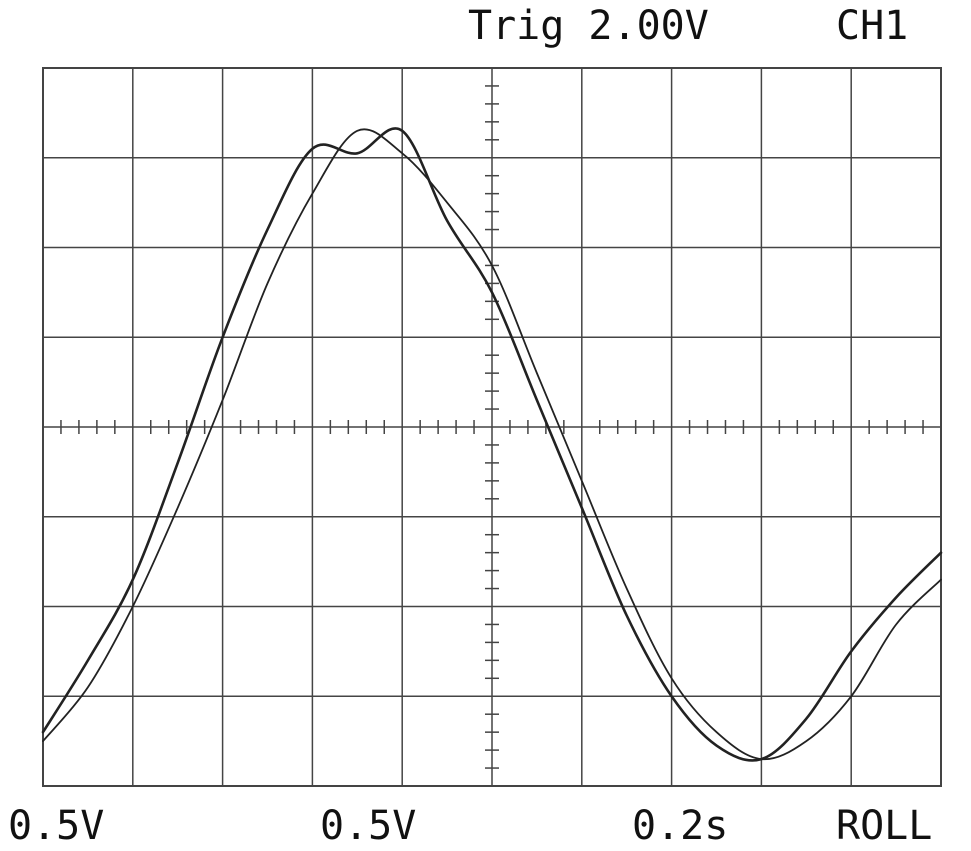 This screenshot has width=971, height=851. Describe the element at coordinates (680, 826) in the screenshot. I see `timebase-label: 0.2s` at that location.